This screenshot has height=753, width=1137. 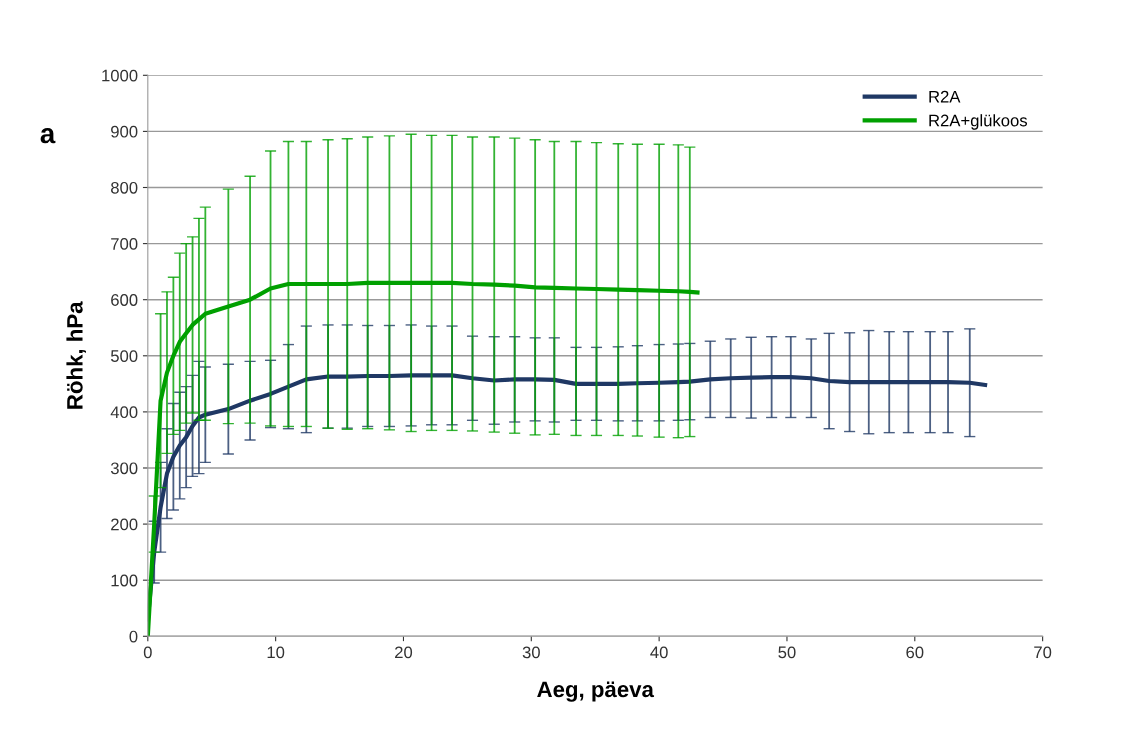 I want to click on y-tick-label: 1000, so click(x=120, y=75).